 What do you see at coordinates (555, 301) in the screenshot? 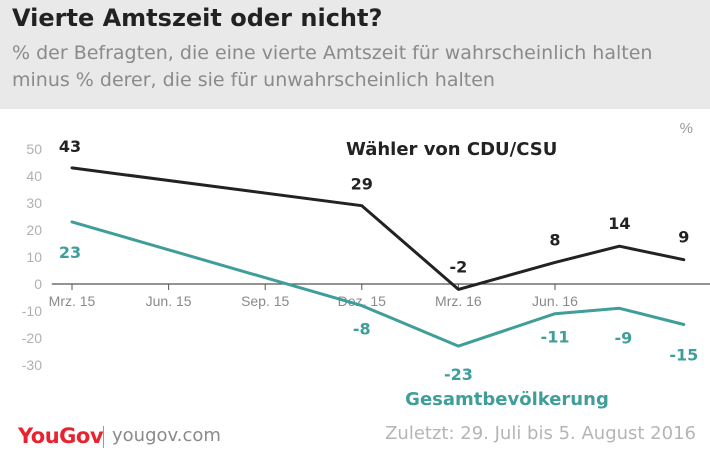
I see `x-tick-label: Jun. 16` at bounding box center [555, 301].